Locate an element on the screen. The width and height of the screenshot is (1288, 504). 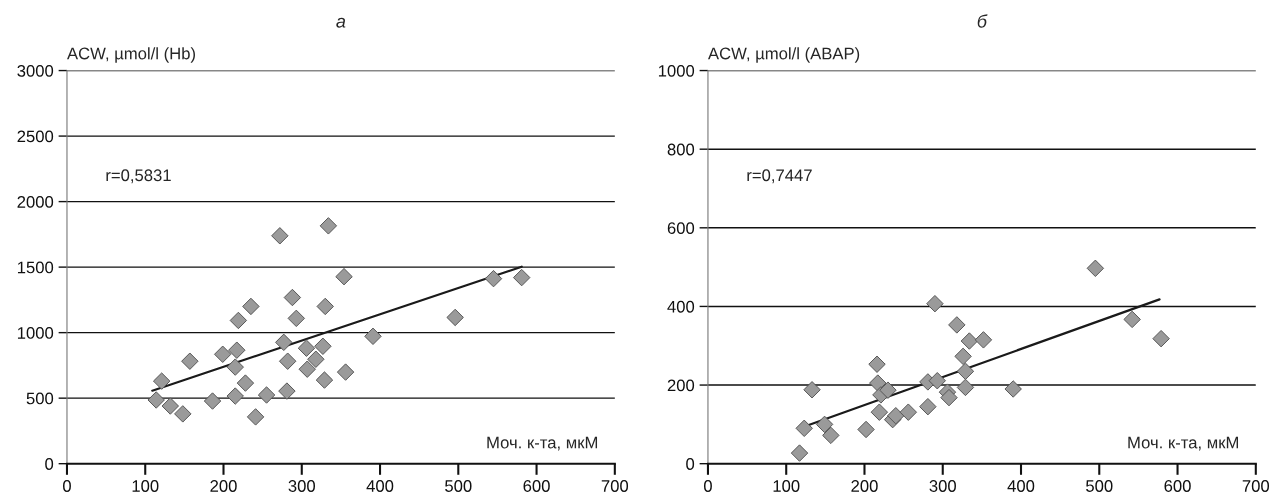
y-tick-label: 600 is located at coordinates (681, 228).